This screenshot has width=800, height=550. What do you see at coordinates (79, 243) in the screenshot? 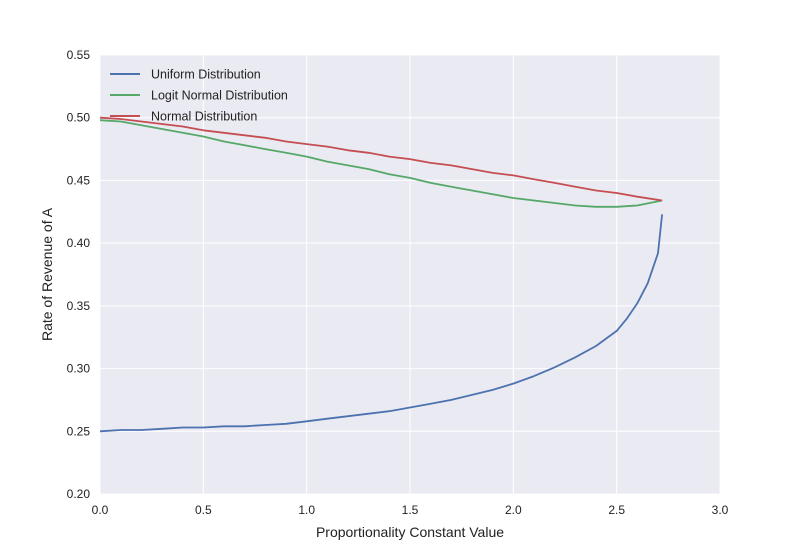
I see `y-tick-label: 0.40` at bounding box center [79, 243].